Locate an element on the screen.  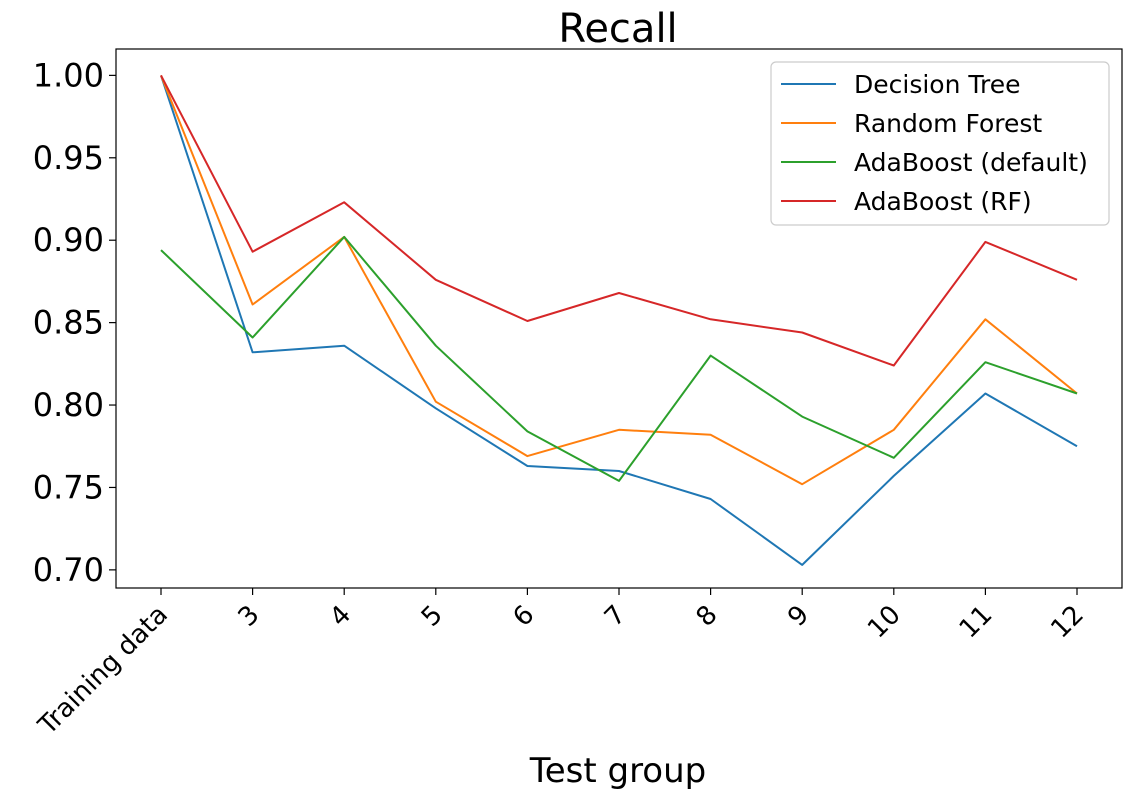
legend-box is located at coordinates (940, 143).